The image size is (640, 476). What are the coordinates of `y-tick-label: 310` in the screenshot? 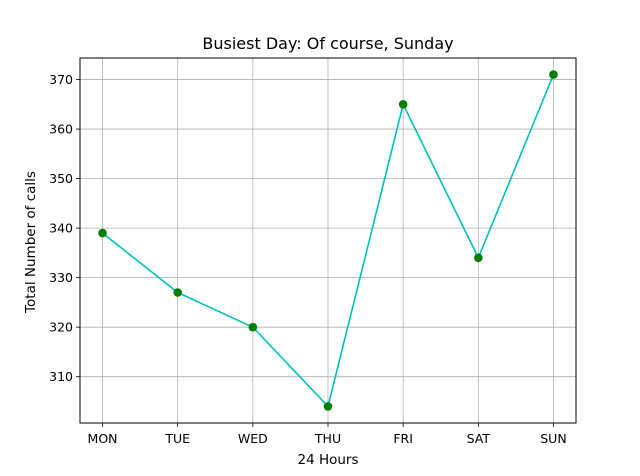 It's located at (61, 376).